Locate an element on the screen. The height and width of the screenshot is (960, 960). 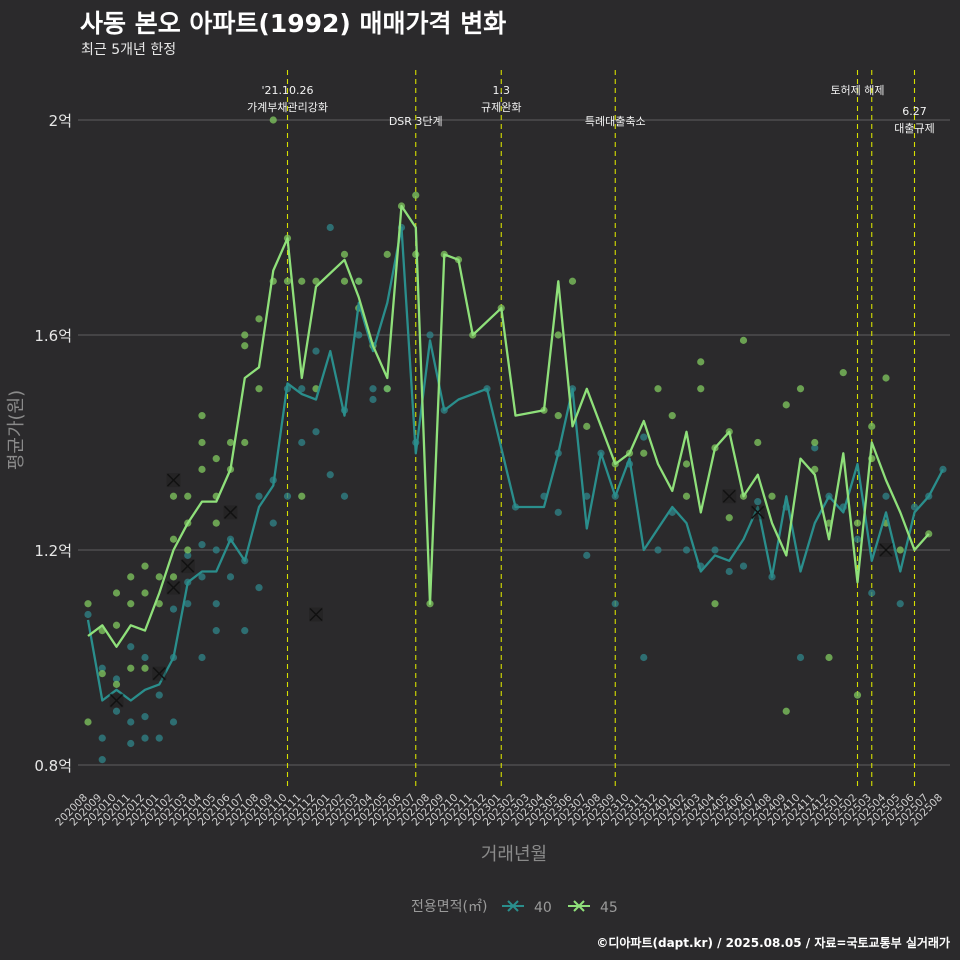
x-axis-title: 거래년월 is located at coordinates (514, 854).